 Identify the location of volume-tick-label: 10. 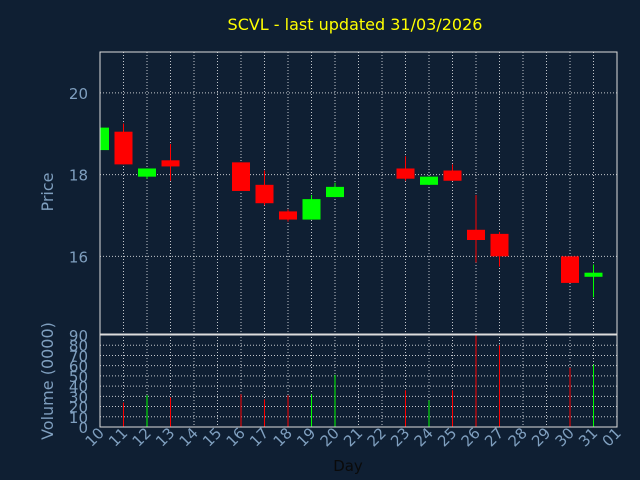
(78, 418).